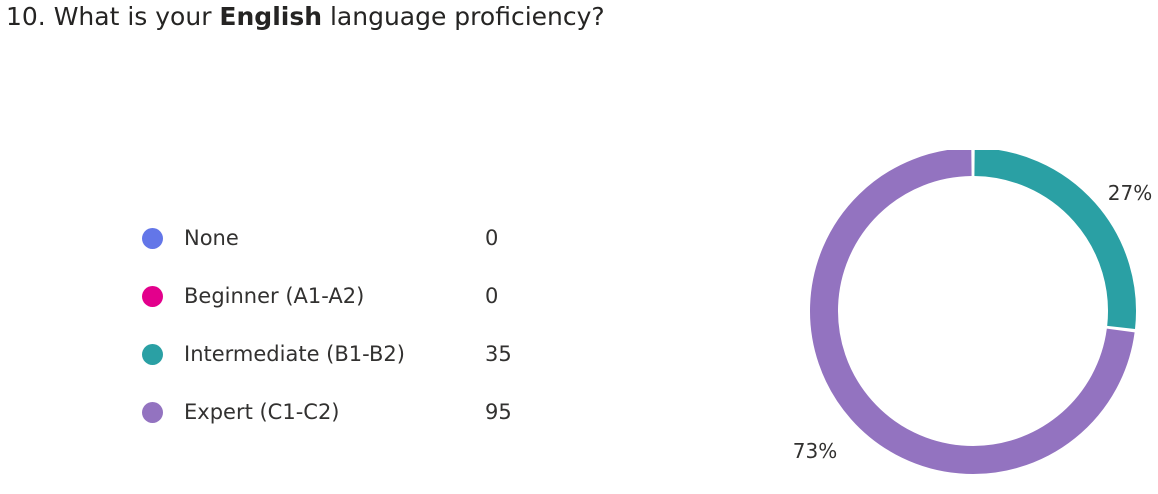 The width and height of the screenshot is (1158, 494). Describe the element at coordinates (342, 425) in the screenshot. I see `legend-item-expert: Expert (C1-C2) 95` at that location.